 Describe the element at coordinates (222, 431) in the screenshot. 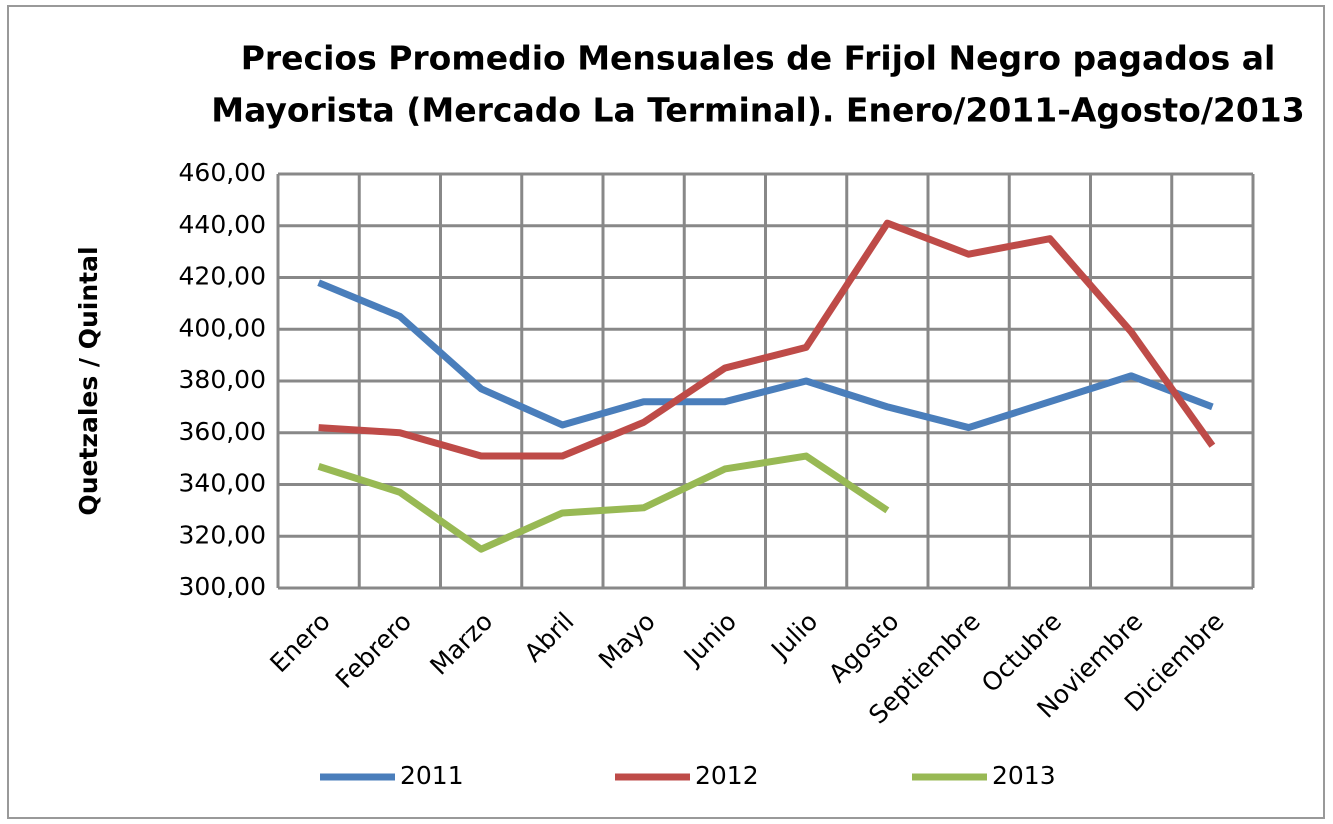

I see `y-tick-label: 360,00` at that location.